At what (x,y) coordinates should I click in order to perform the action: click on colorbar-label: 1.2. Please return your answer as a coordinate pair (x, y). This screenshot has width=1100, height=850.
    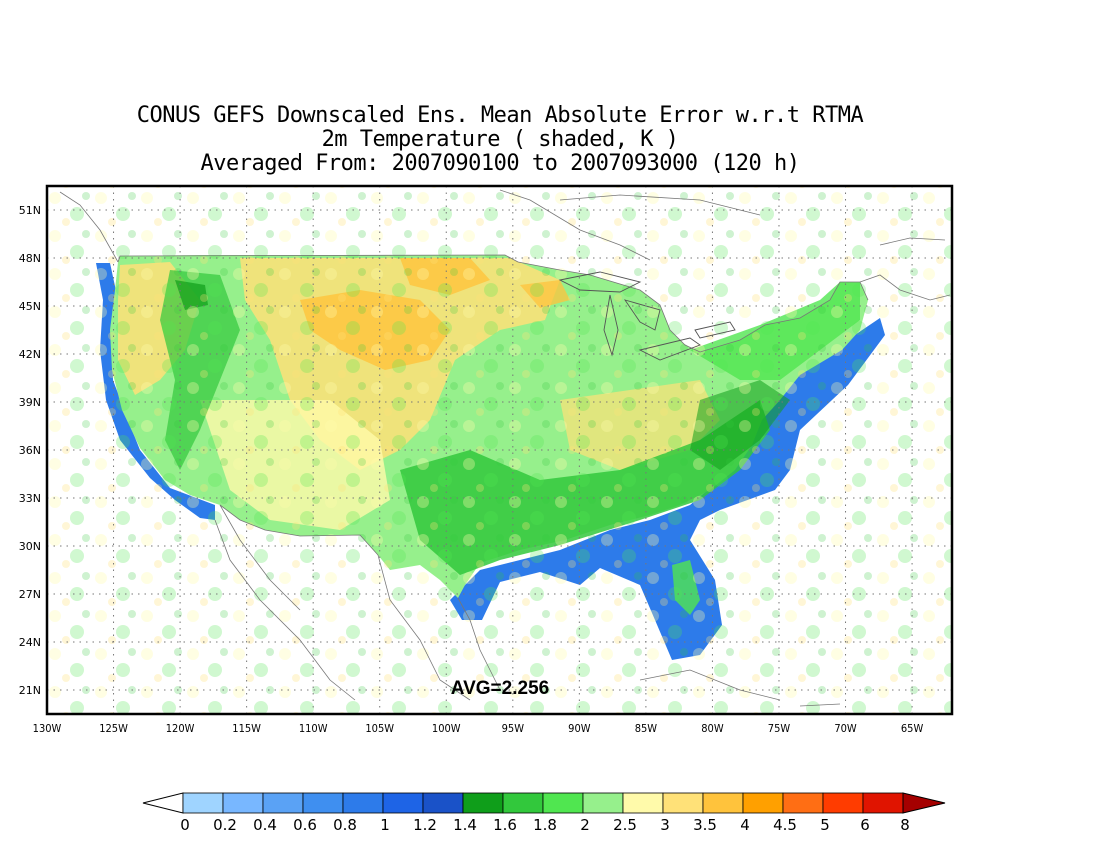
    Looking at the image, I should click on (425, 825).